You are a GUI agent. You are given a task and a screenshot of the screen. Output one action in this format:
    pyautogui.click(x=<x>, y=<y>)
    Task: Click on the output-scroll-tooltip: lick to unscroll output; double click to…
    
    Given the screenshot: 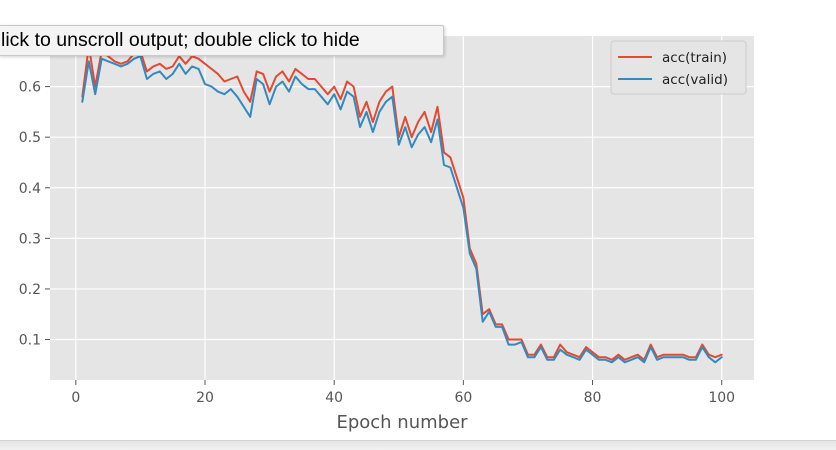 What is the action you would take?
    pyautogui.click(x=222, y=40)
    